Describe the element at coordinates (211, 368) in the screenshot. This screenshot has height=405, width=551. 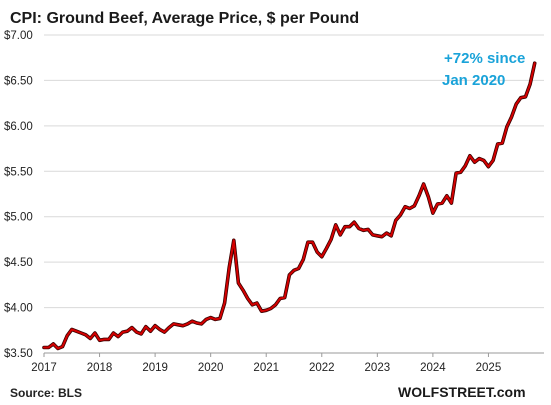
I see `x-tick-label: 2020` at that location.